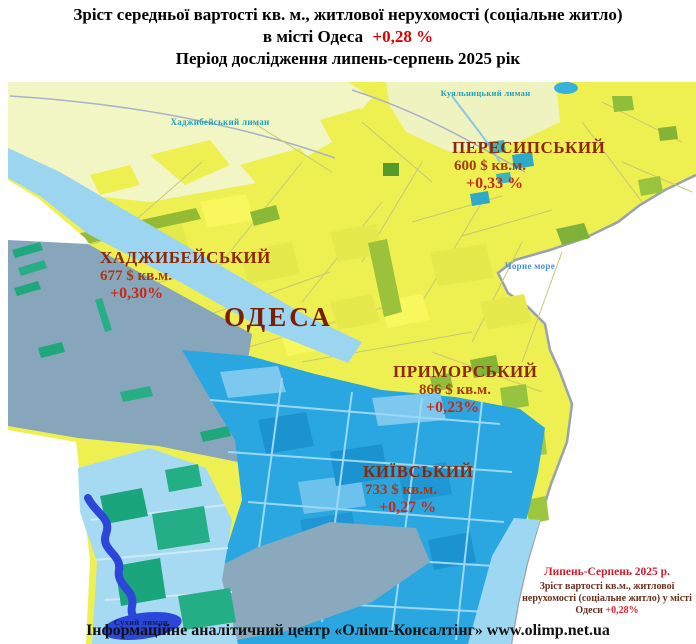 The image size is (696, 644). What do you see at coordinates (633, 604) in the screenshot?
I see `note-city-prefix: у місті Одеси` at bounding box center [633, 604].